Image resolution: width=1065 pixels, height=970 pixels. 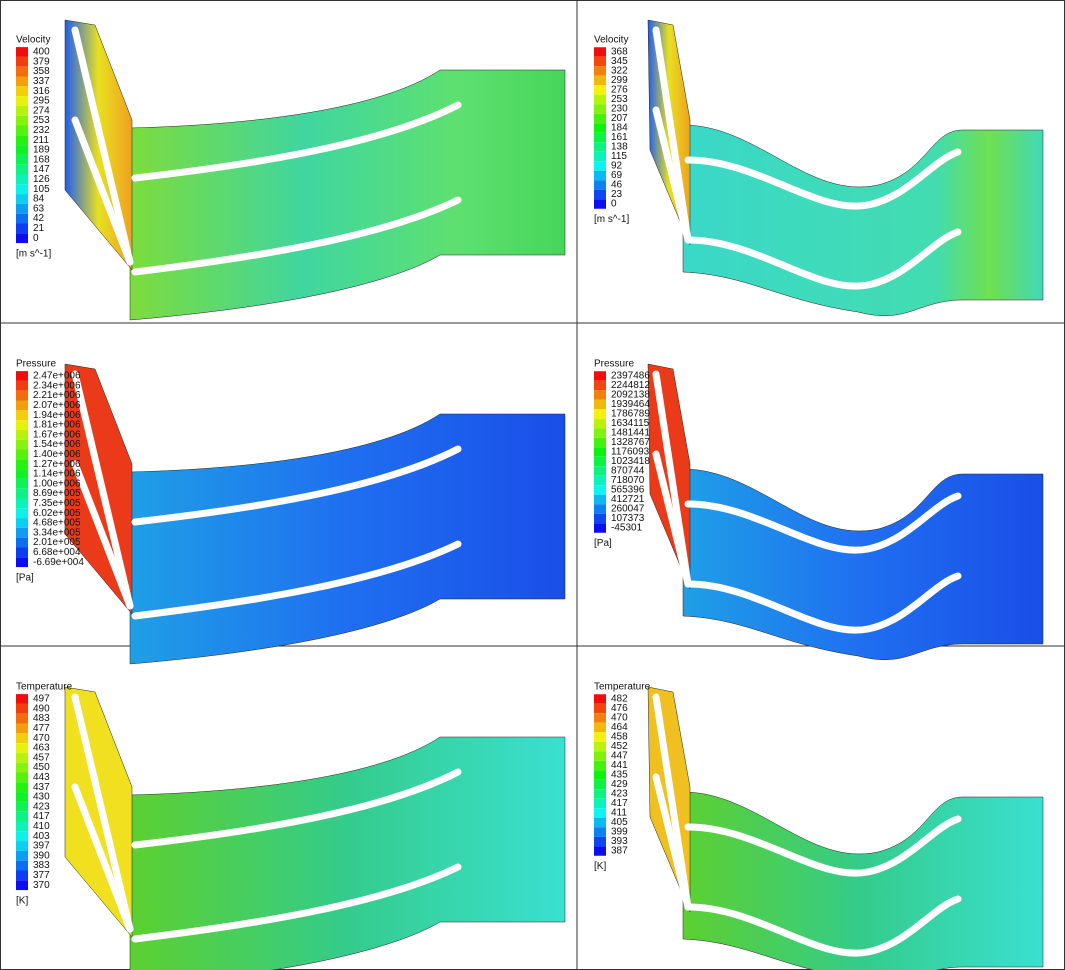 What do you see at coordinates (630, 433) in the screenshot?
I see `legend-label: 1481441` at bounding box center [630, 433].